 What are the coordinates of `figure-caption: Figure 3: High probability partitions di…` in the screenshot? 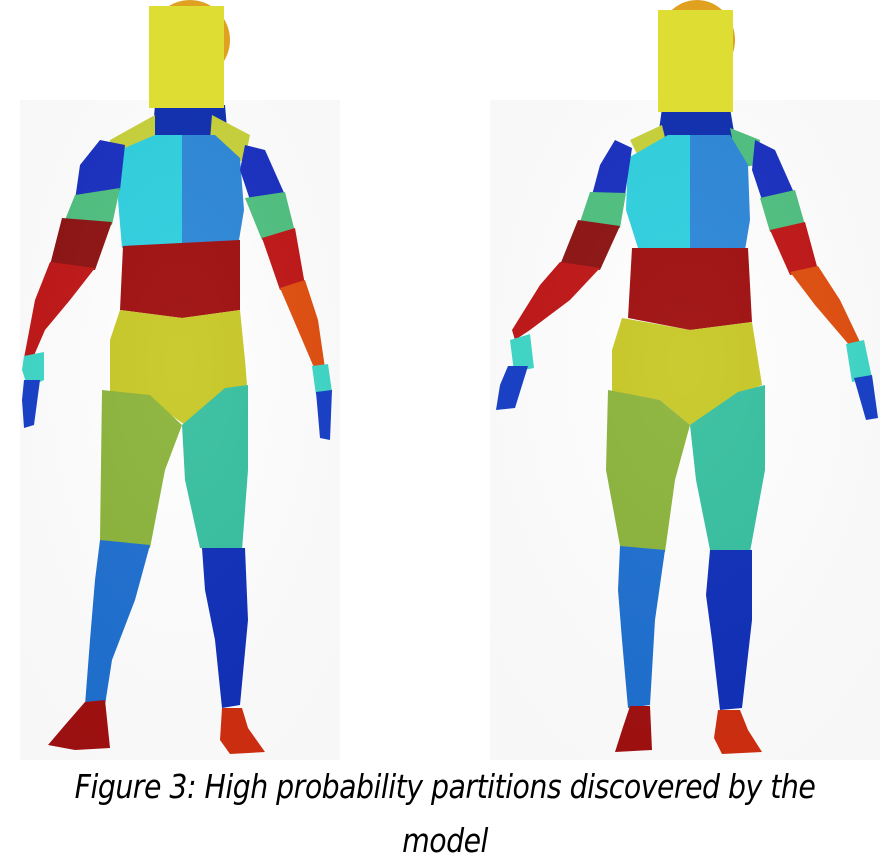 It's located at (445, 813).